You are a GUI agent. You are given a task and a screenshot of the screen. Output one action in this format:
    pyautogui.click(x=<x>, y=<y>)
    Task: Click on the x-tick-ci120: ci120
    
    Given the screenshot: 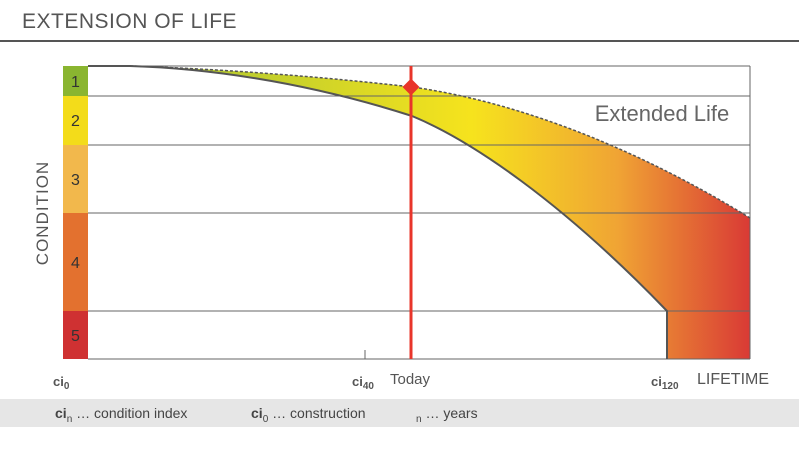 What is the action you would take?
    pyautogui.click(x=665, y=383)
    